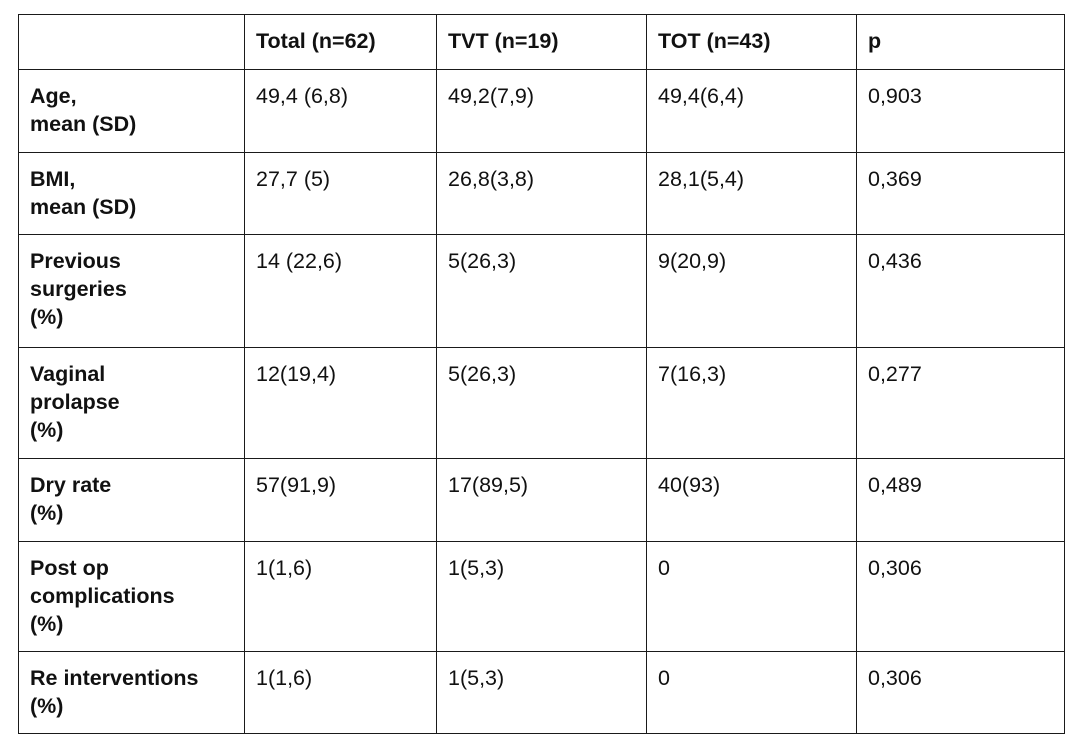 This screenshot has width=1080, height=752. Describe the element at coordinates (751, 403) in the screenshot. I see `cell-tot: 7(16,3)` at that location.